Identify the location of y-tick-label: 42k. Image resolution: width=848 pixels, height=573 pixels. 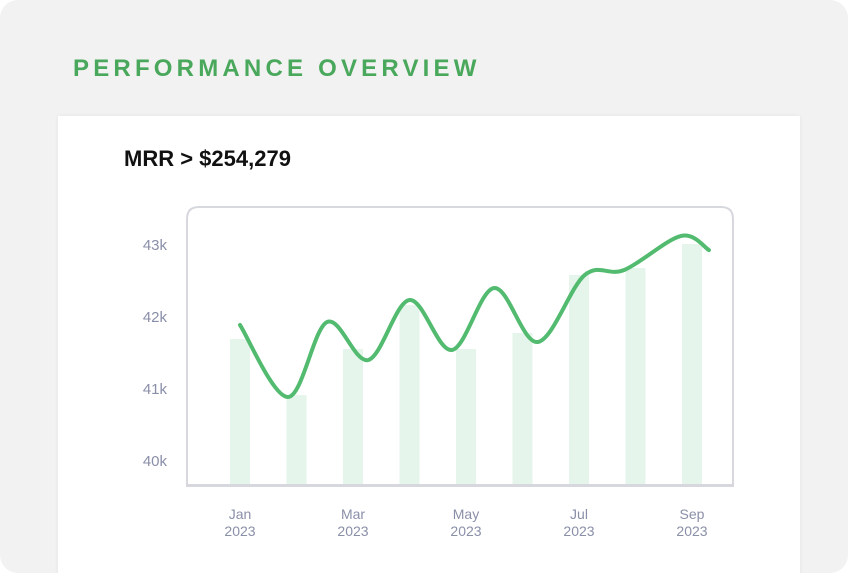
(155, 317).